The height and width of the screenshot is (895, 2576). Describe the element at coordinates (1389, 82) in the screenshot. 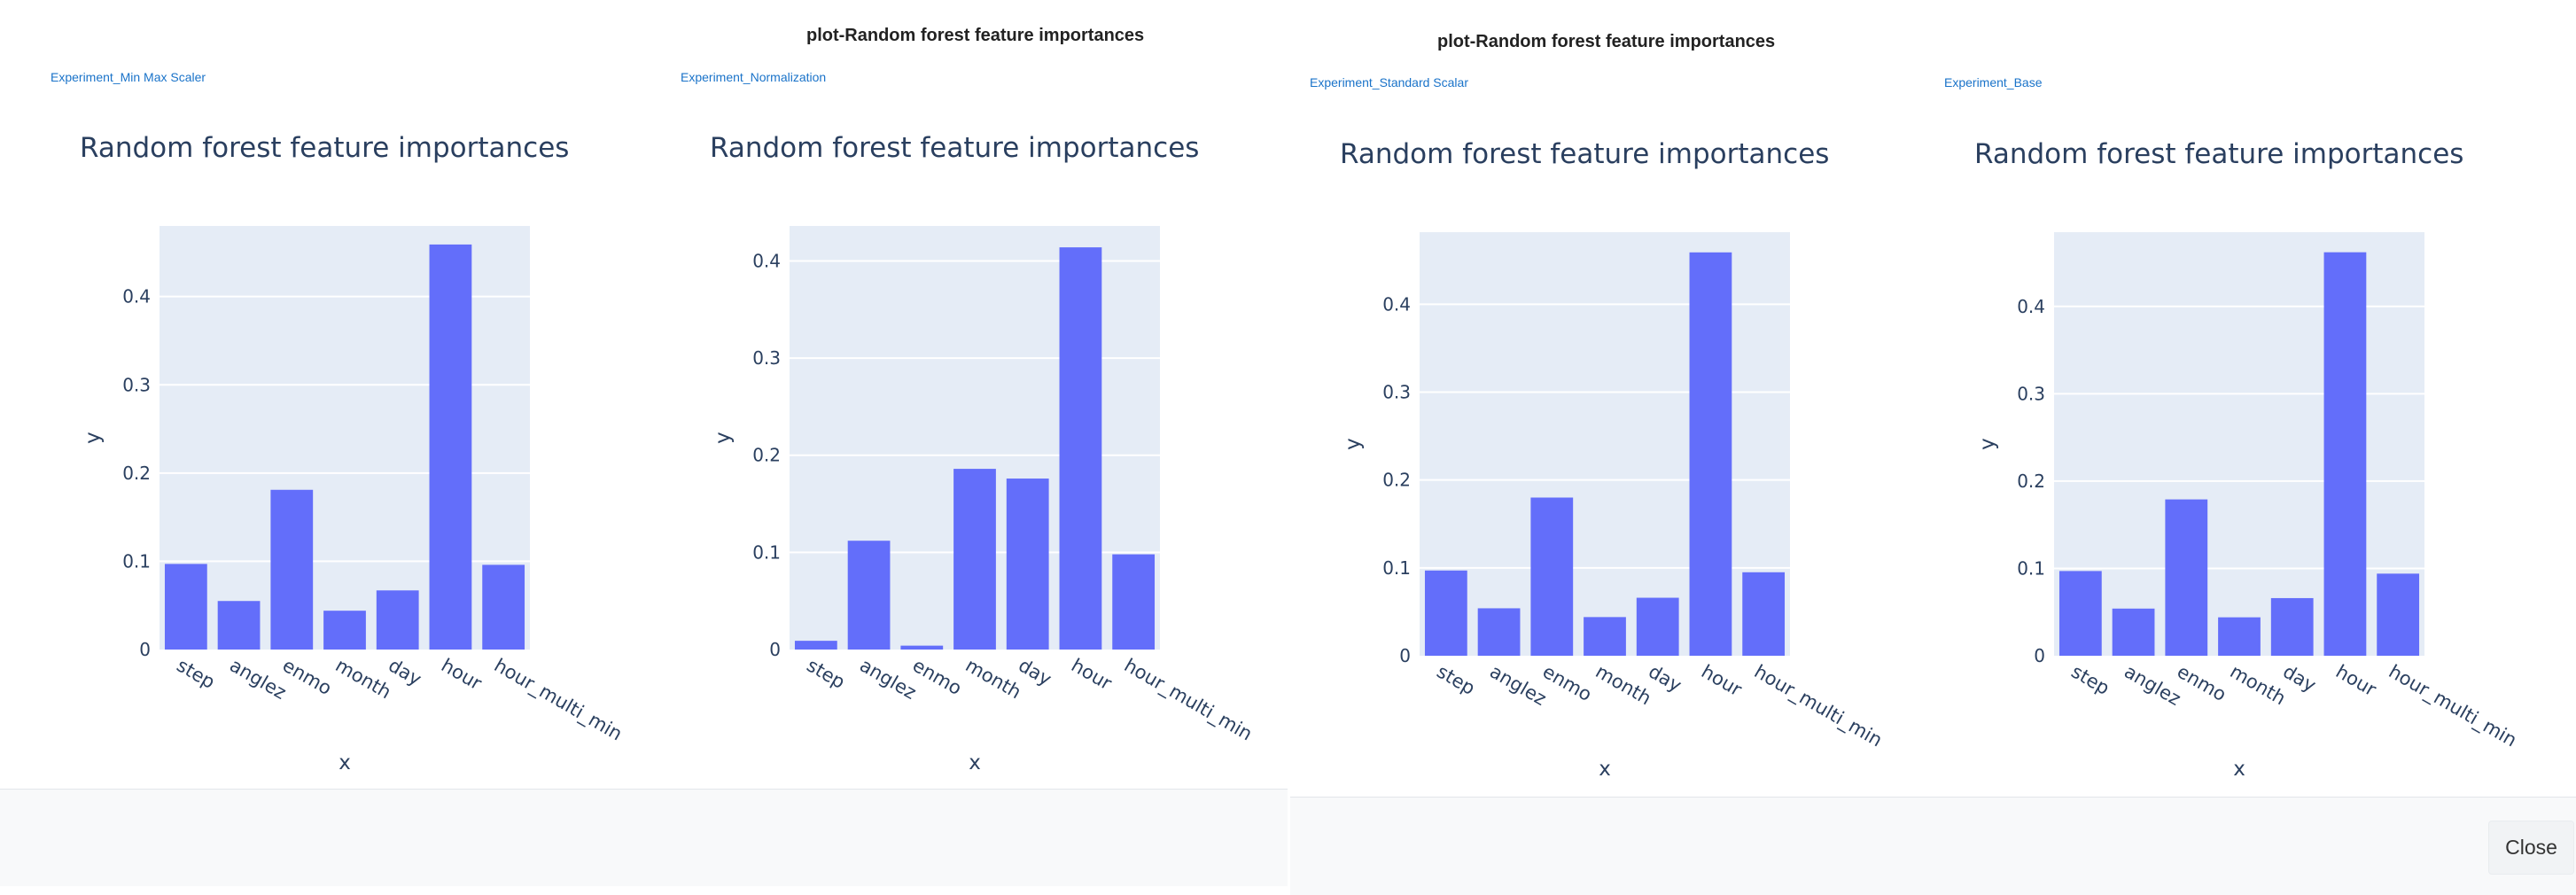

I see `experiment-link-standard-scalar: Experiment_Standard Scalar` at that location.